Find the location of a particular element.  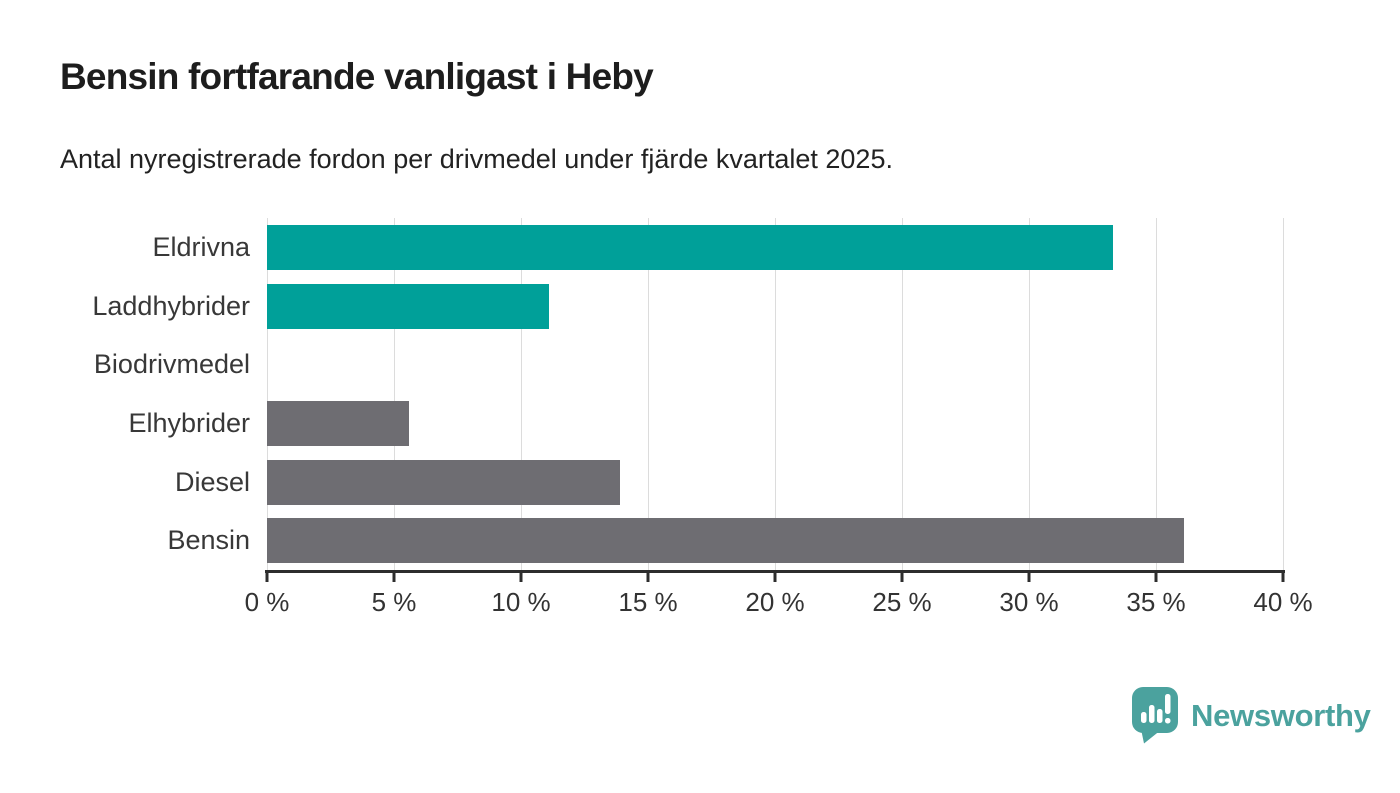

newsworthy-logo: Newsworthy is located at coordinates (1251, 715).